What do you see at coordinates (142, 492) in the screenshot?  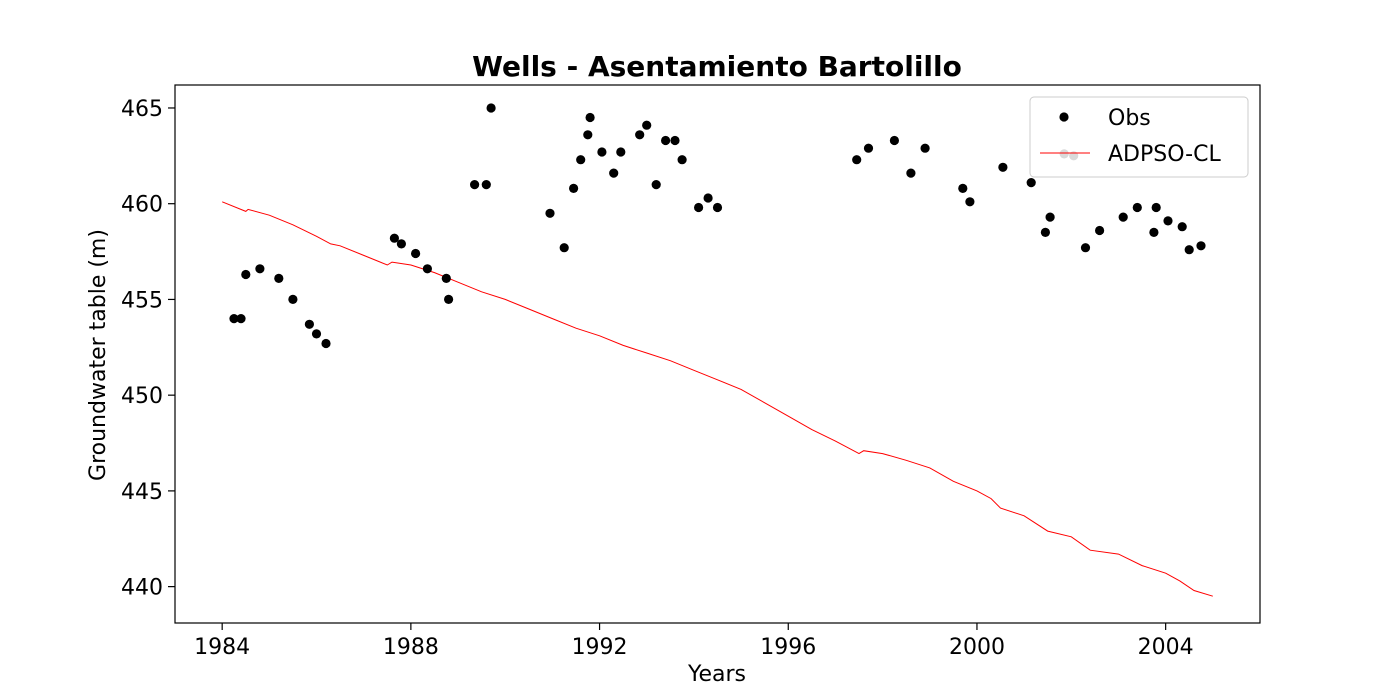 I see `y-tick-label-445: 445` at bounding box center [142, 492].